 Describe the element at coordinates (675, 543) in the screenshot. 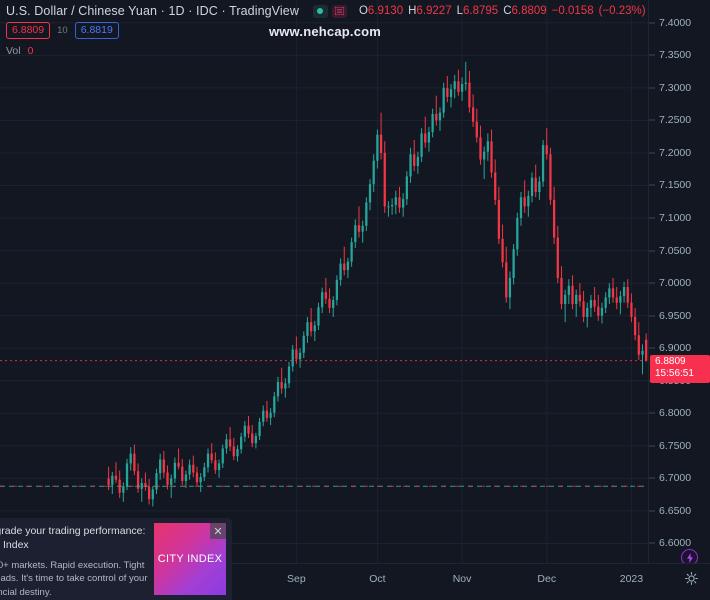

I see `price-tick-label: 6.6000` at that location.